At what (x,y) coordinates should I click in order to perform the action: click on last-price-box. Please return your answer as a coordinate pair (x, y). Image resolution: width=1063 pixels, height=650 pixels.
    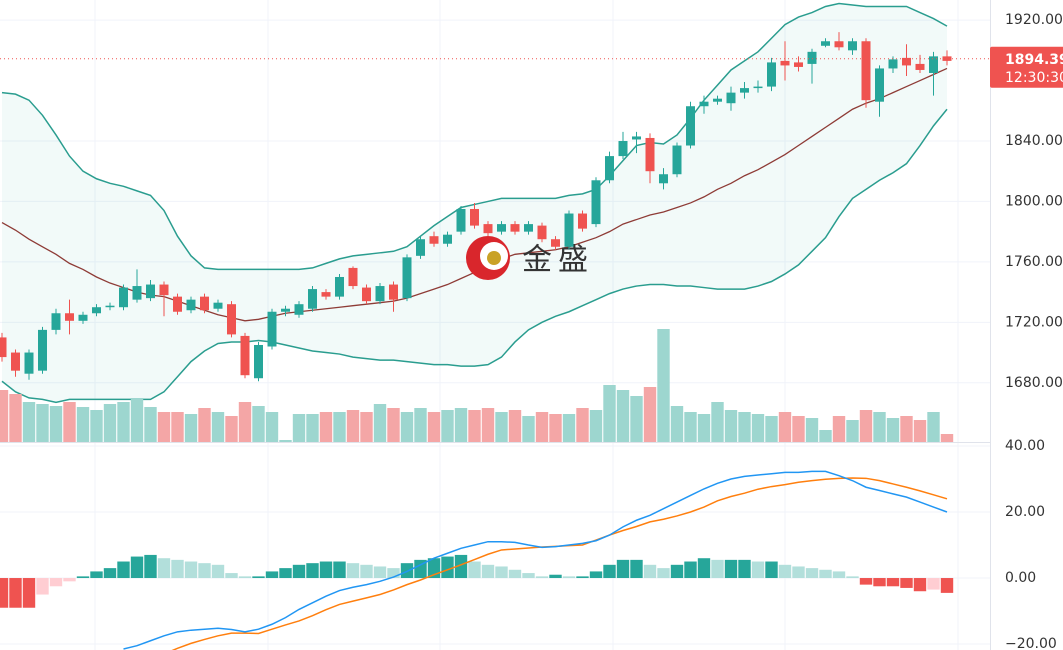
    Looking at the image, I should click on (1026, 67).